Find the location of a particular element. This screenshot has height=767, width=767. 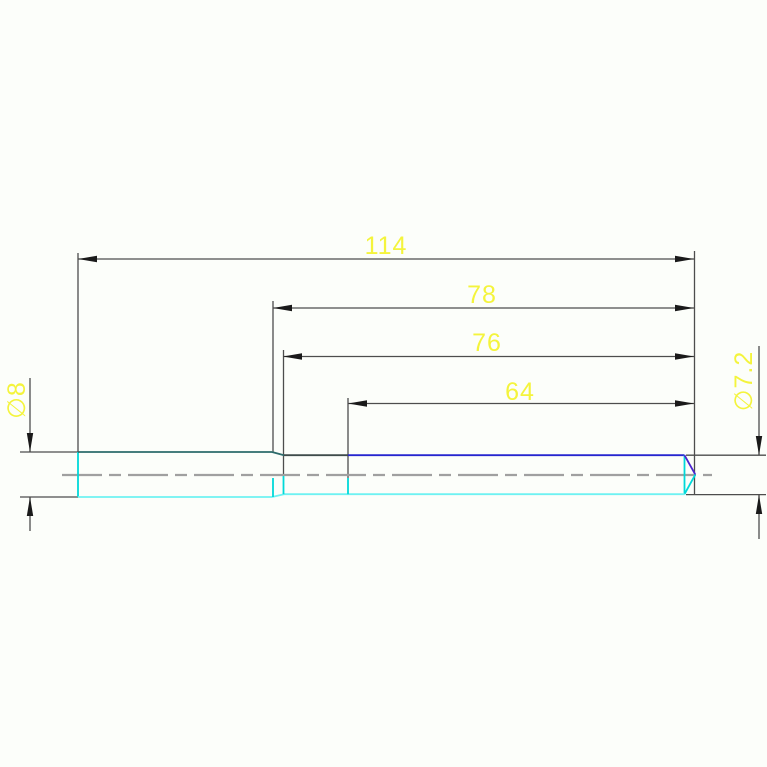

arrow-64-right is located at coordinates (684, 403).